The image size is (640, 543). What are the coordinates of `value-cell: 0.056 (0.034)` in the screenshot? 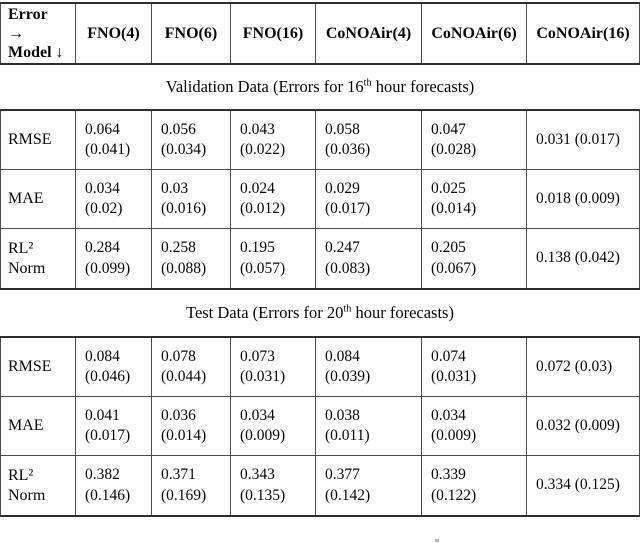 It's located at (191, 140).